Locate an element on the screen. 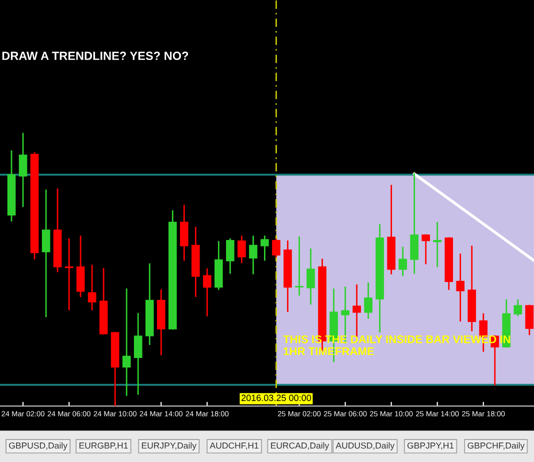  text: EURGBP,H1 is located at coordinates (103, 446).